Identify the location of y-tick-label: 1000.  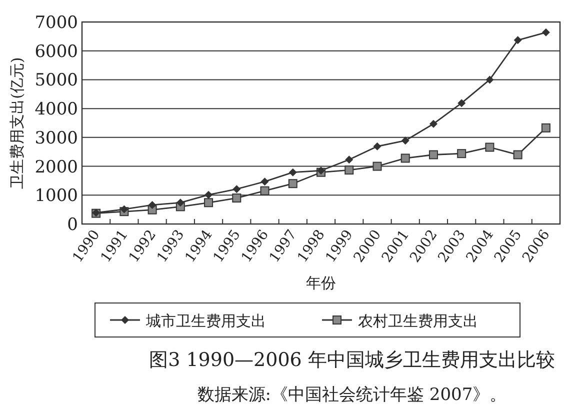
(56, 196).